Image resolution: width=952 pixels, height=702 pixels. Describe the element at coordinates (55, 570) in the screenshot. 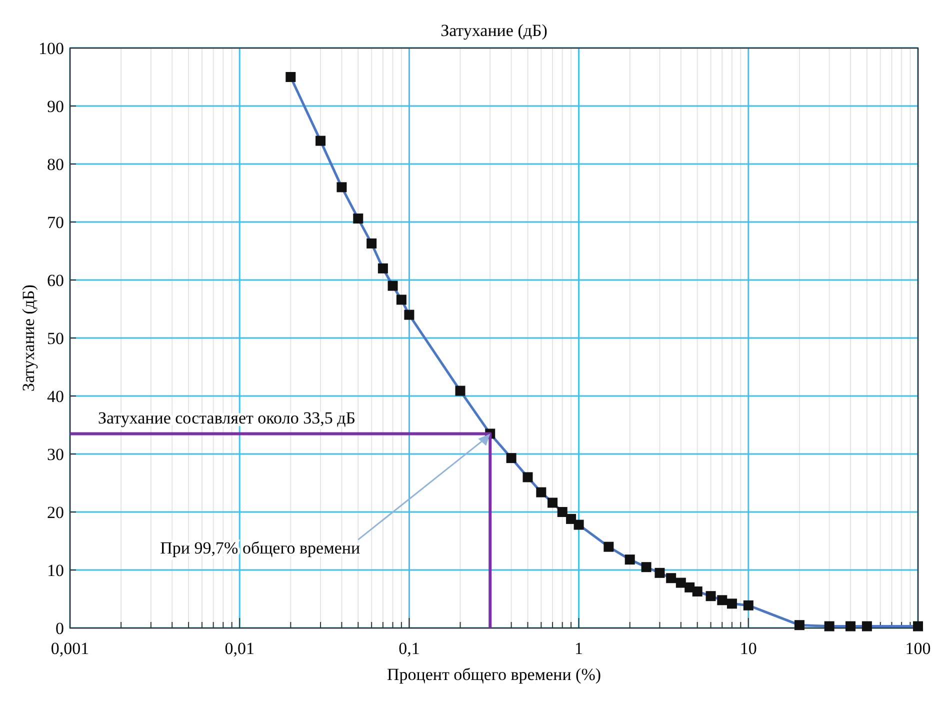

I see `y-tick-label: 10` at that location.